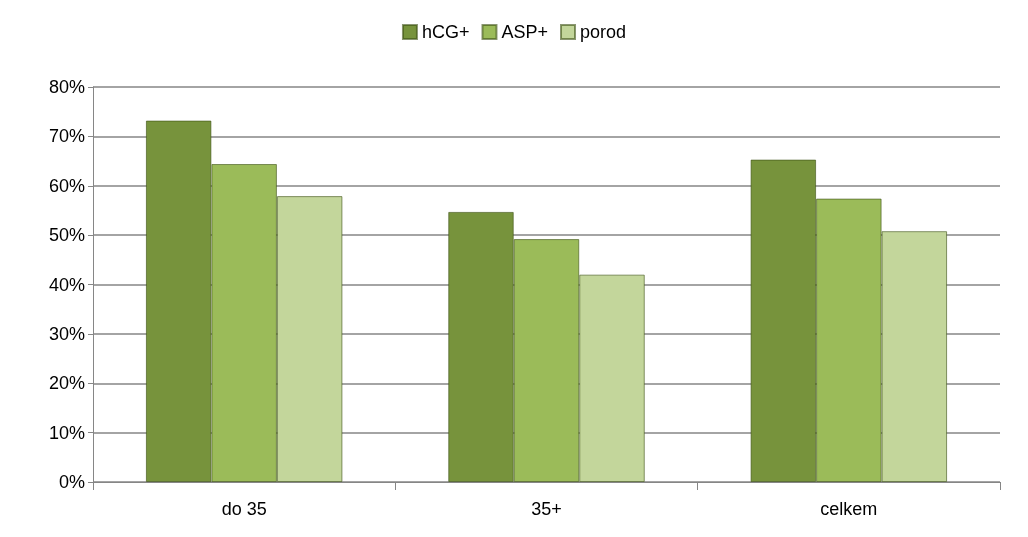 This screenshot has height=537, width=1028. What do you see at coordinates (66, 235) in the screenshot?
I see `y-tick-label: 50%` at bounding box center [66, 235].